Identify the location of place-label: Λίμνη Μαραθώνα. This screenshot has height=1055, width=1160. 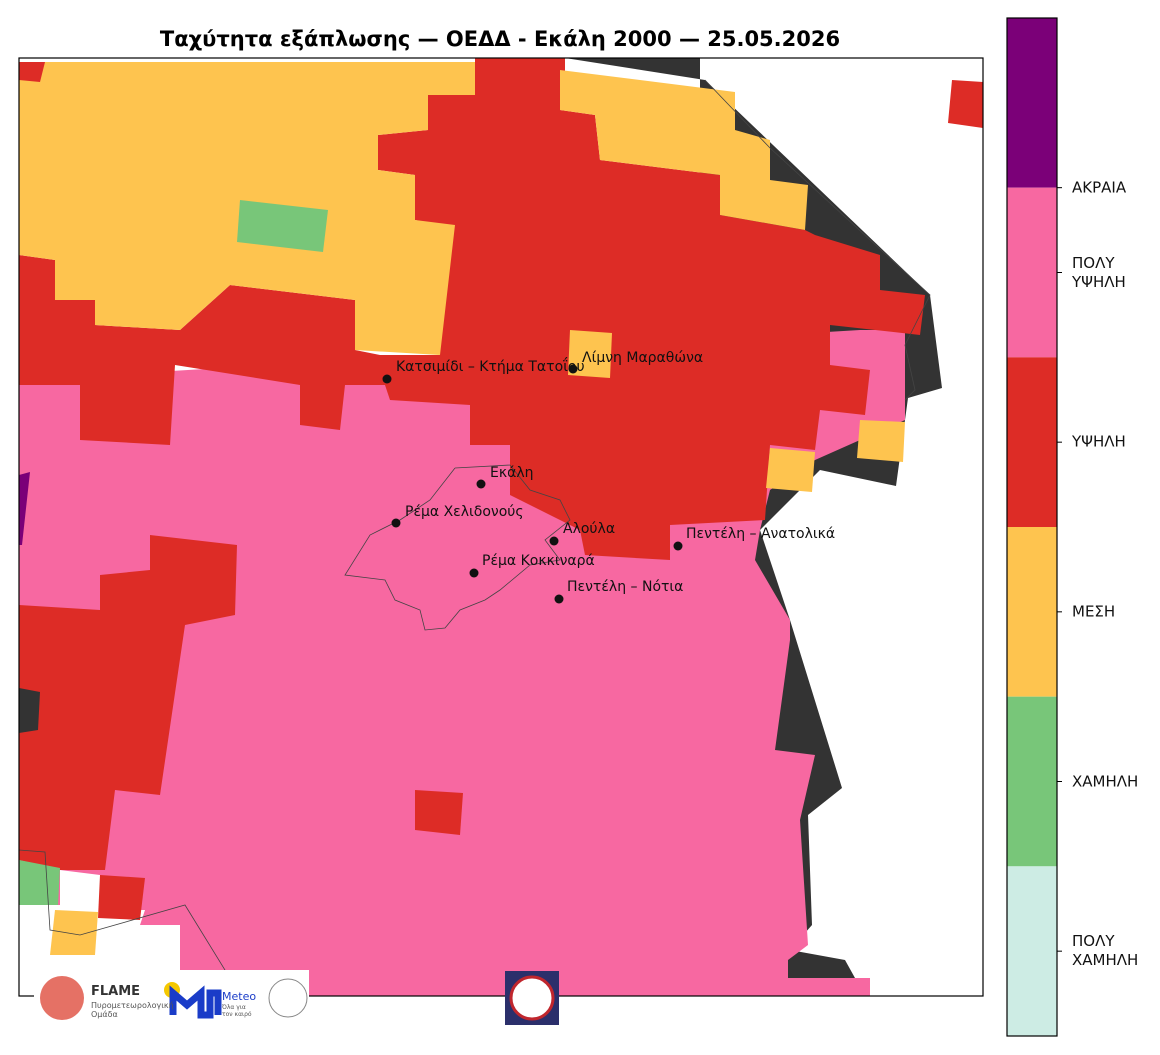
(642, 358).